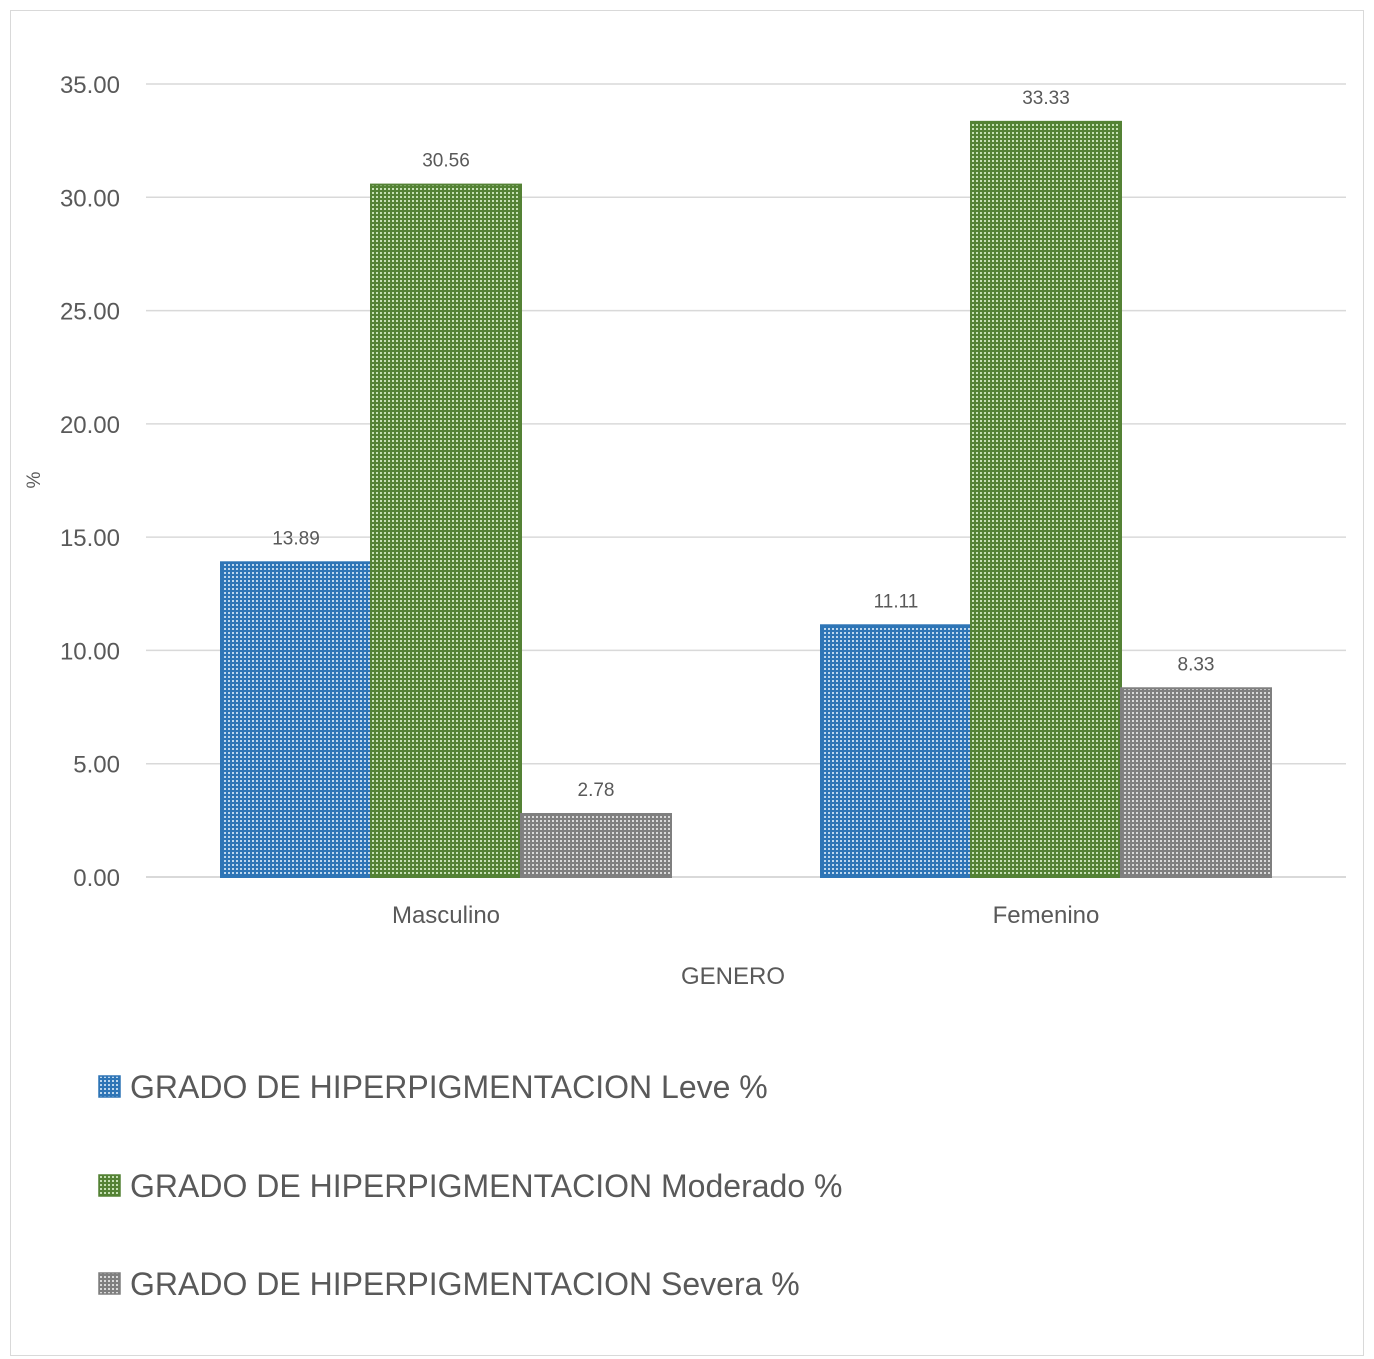 The width and height of the screenshot is (1374, 1359). Describe the element at coordinates (1046, 98) in the screenshot. I see `data-label: 33.33` at that location.